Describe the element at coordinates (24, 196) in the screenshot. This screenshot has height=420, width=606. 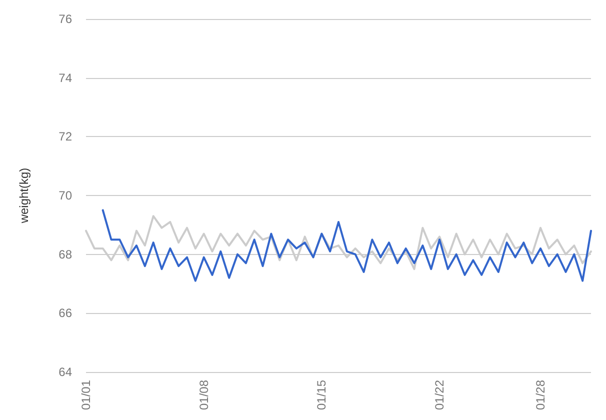
I see `y-axis-title: weight(kg)` at that location.